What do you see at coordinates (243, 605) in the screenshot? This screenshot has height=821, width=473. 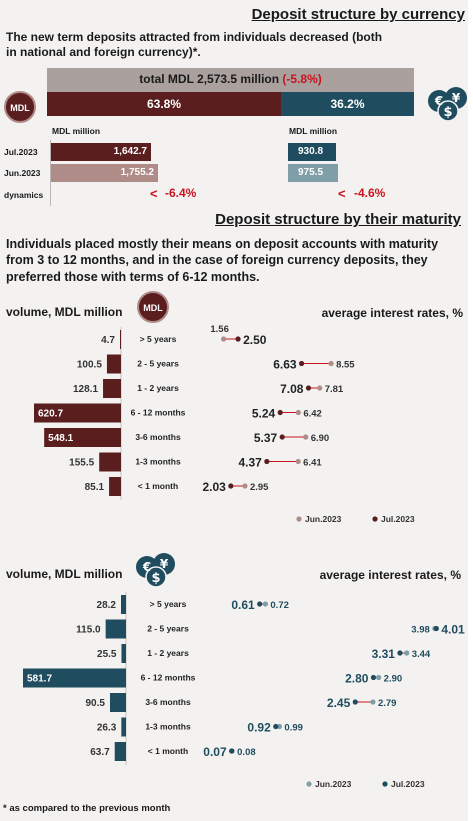 I see `rate-label-jul: 0.61` at bounding box center [243, 605].